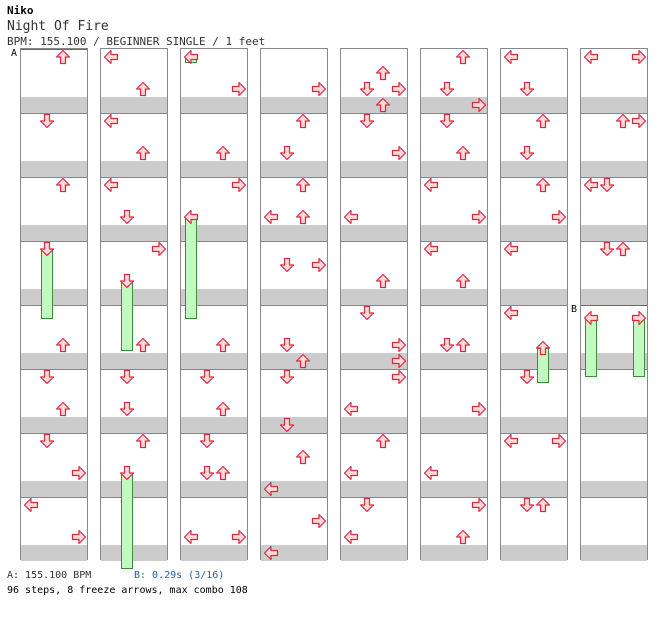 The width and height of the screenshot is (672, 620). I want to click on bpm-b-readout: B: 0.29s (3/16), so click(179, 575).